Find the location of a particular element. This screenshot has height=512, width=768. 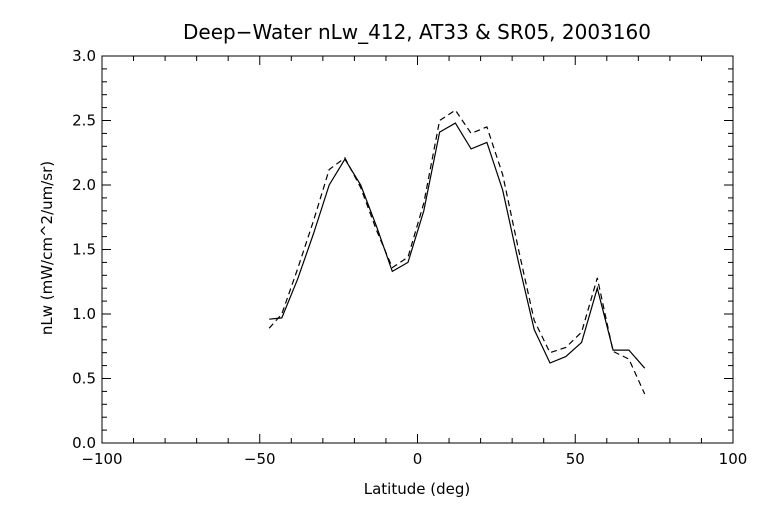

x-tick-label: 100 is located at coordinates (733, 459).